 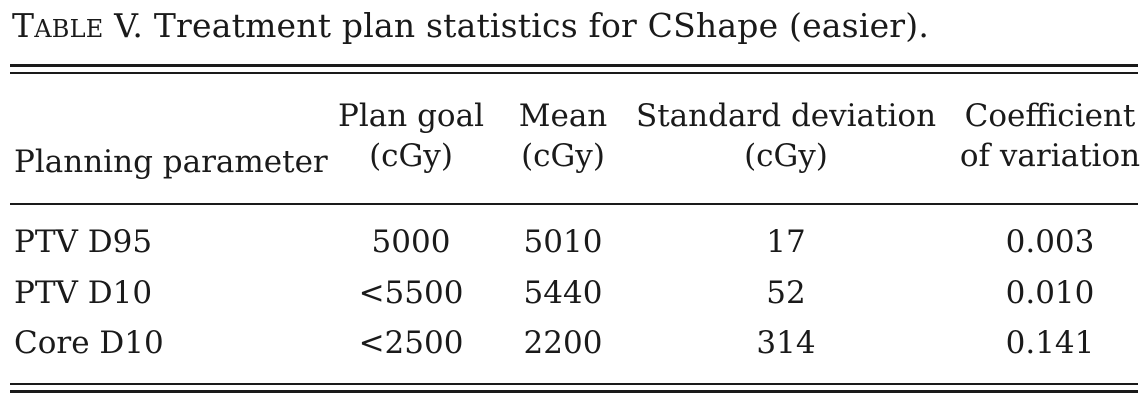 I want to click on top-rule, so click(x=574, y=65).